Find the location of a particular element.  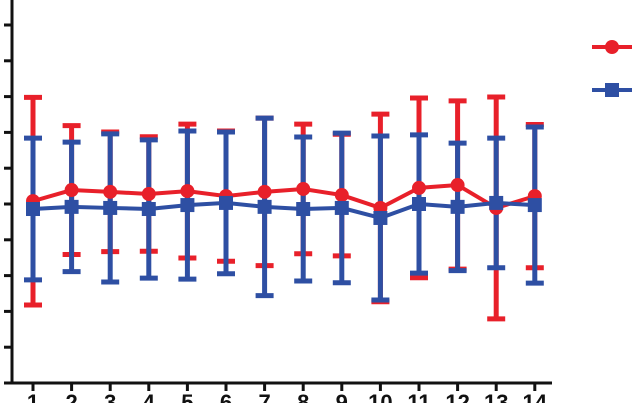

x-tick-label: 12 is located at coordinates (457, 396).